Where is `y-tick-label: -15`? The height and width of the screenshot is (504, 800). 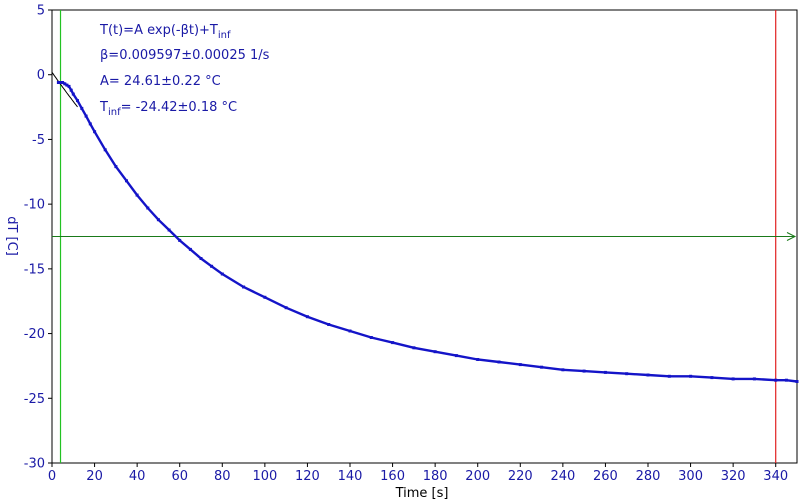
y-tick-label: -15 is located at coordinates (34, 269).